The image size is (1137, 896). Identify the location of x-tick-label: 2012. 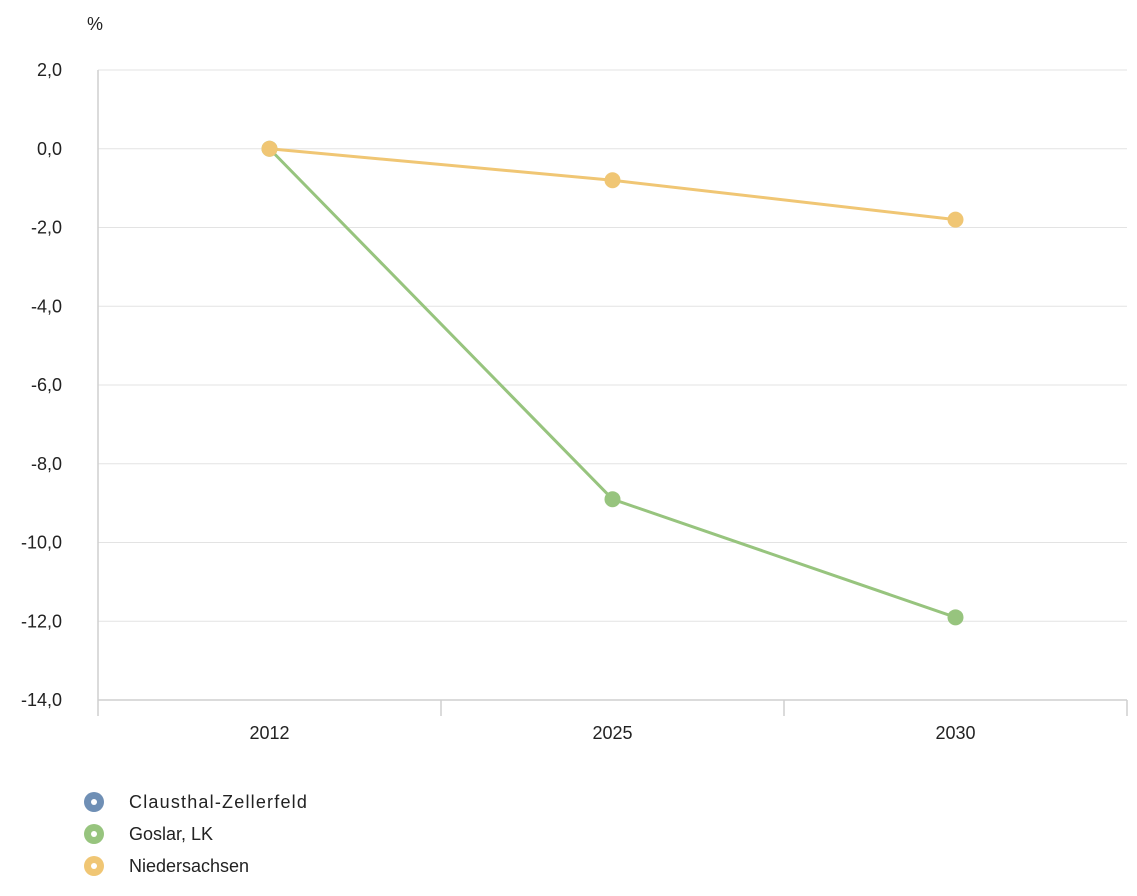
(269, 733).